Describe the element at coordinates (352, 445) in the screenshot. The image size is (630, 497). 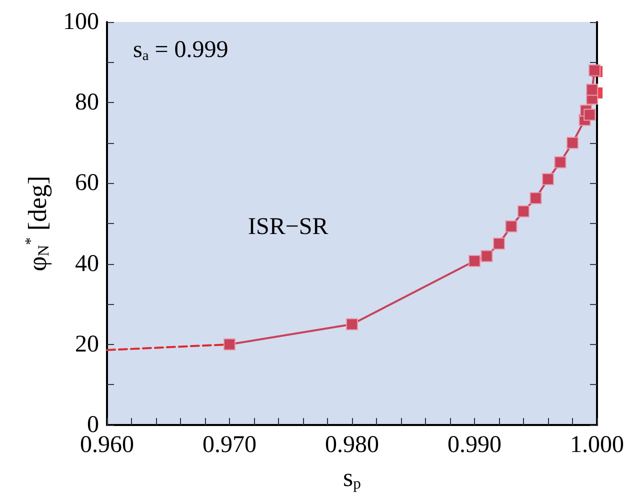
I see `x-tick-label: 0.980` at that location.